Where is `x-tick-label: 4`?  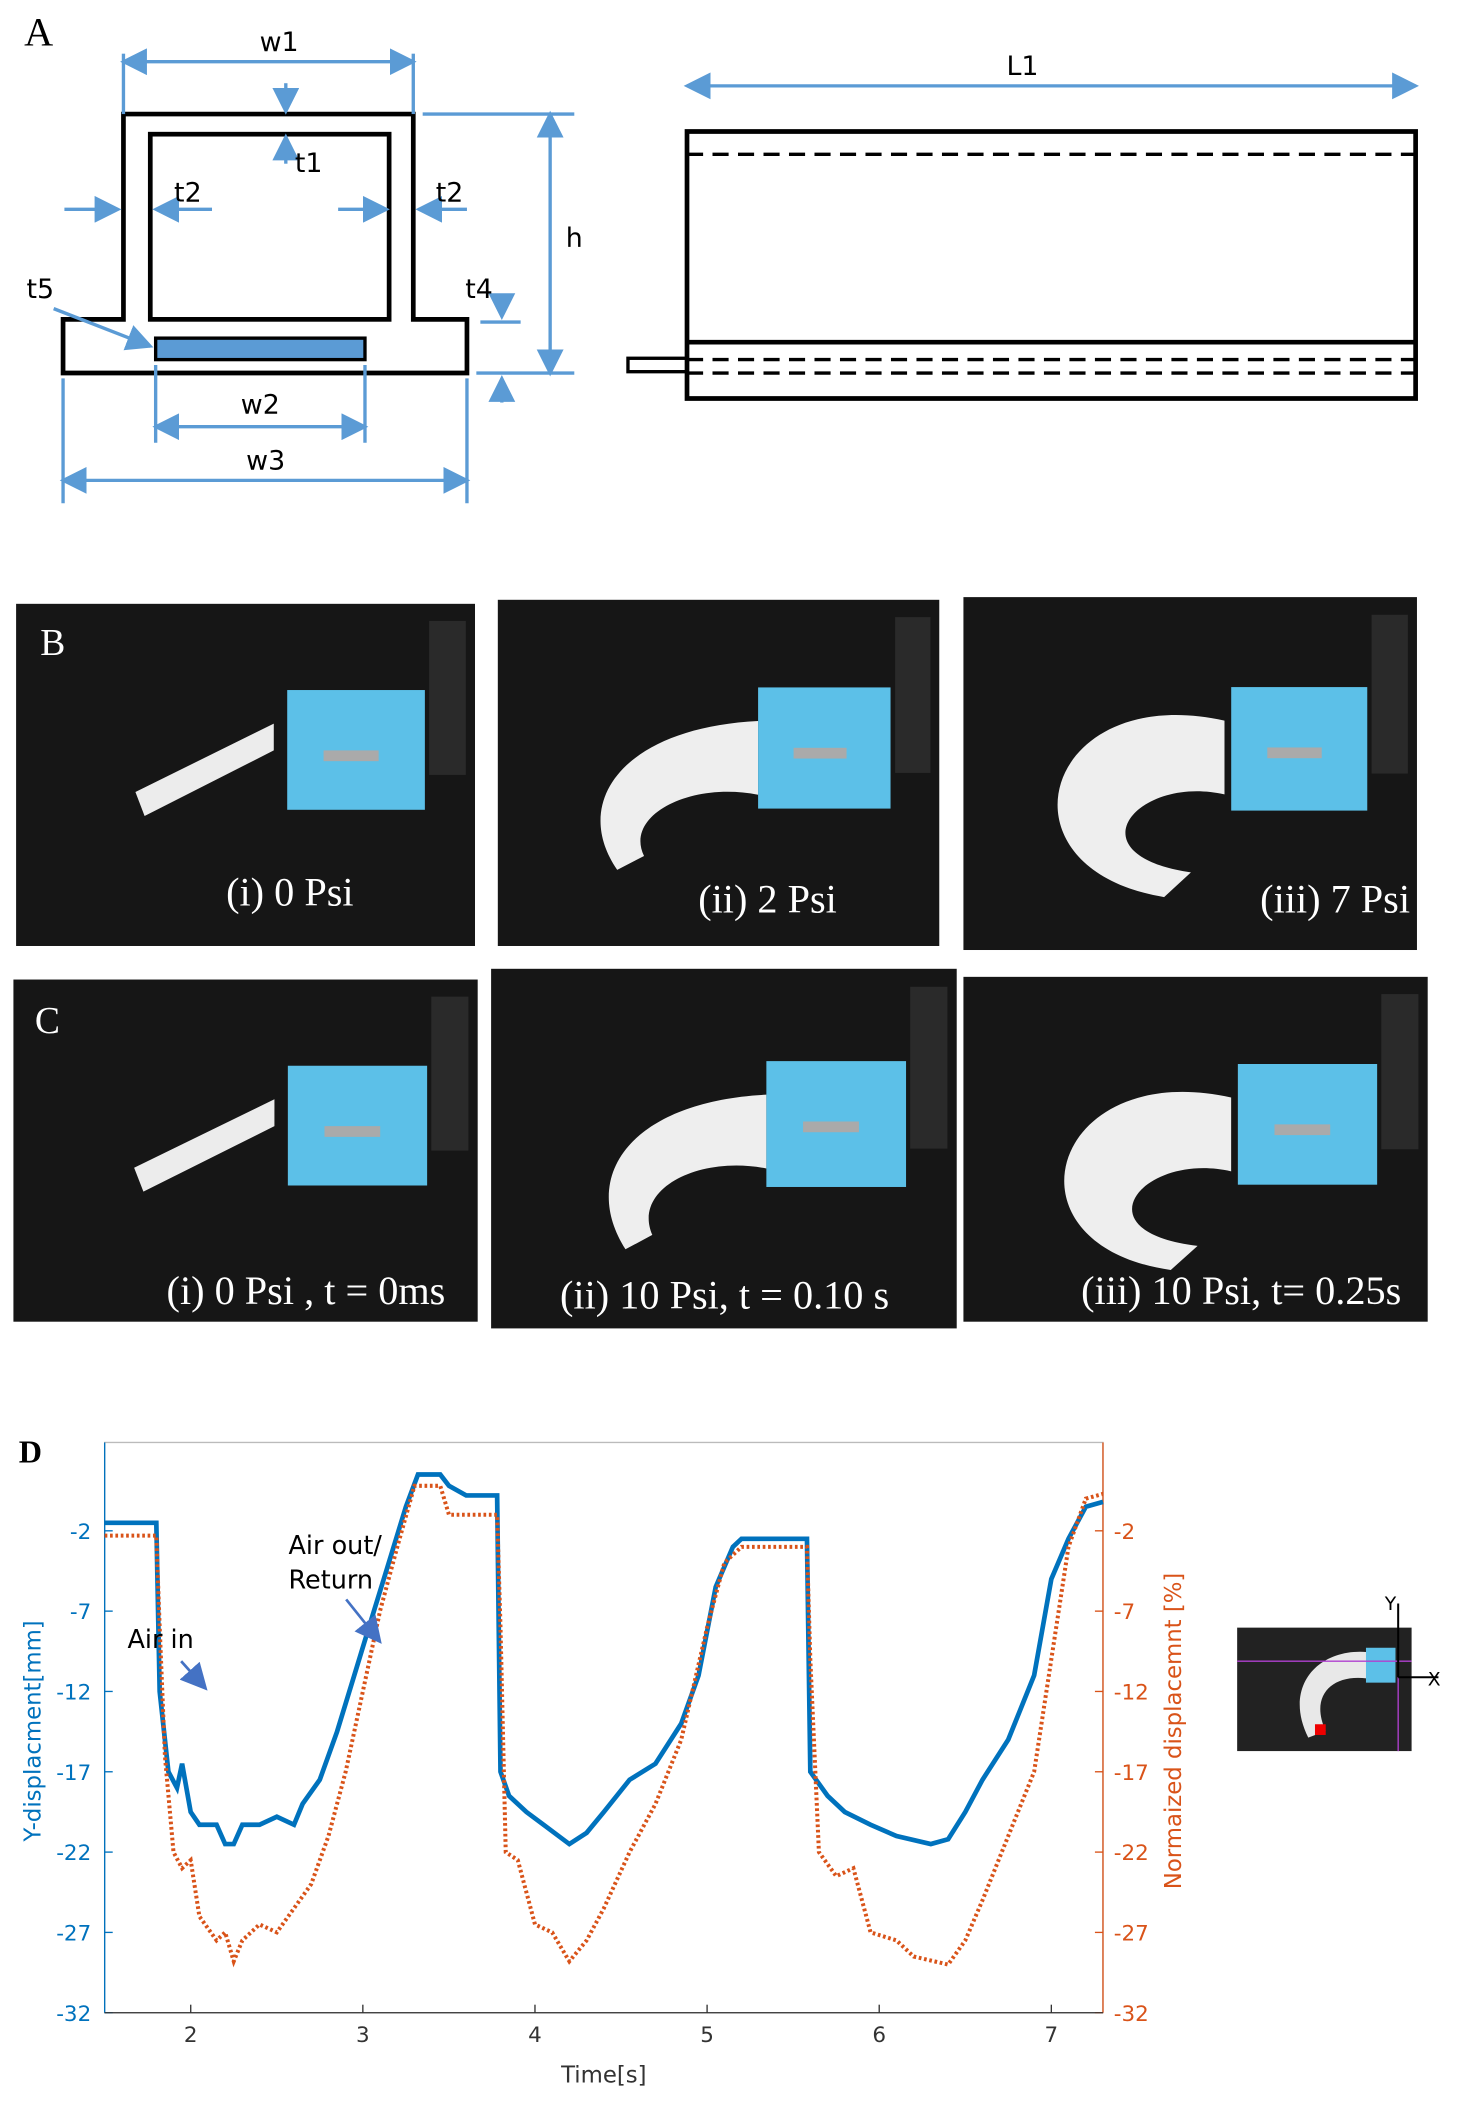 x-tick-label: 4 is located at coordinates (535, 2035).